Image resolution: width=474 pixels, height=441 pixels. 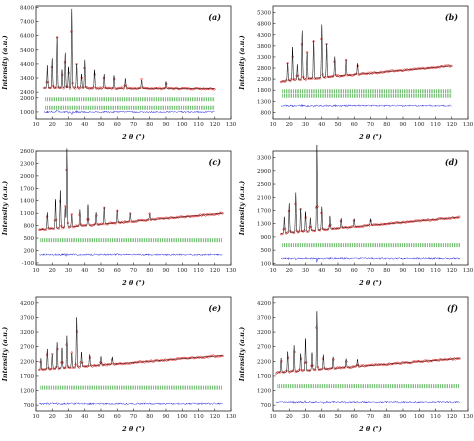 What do you see at coordinates (29, 227) in the screenshot?
I see `y-tick-label: 800` at bounding box center [29, 227].